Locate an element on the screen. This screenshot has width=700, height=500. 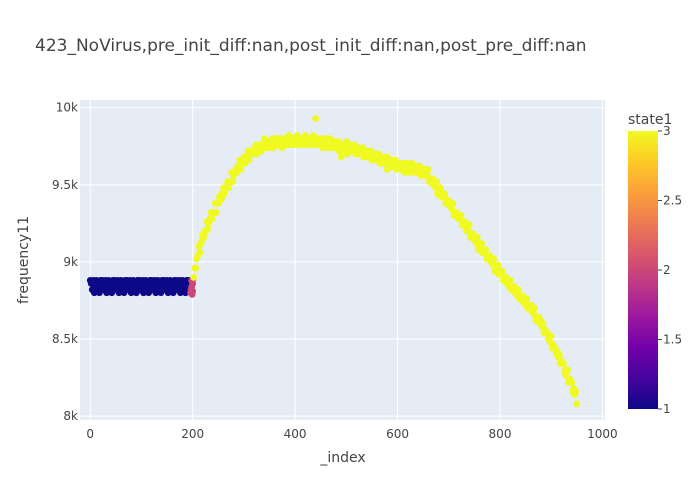
y-axis-title: frequency11 is located at coordinates (24, 260).